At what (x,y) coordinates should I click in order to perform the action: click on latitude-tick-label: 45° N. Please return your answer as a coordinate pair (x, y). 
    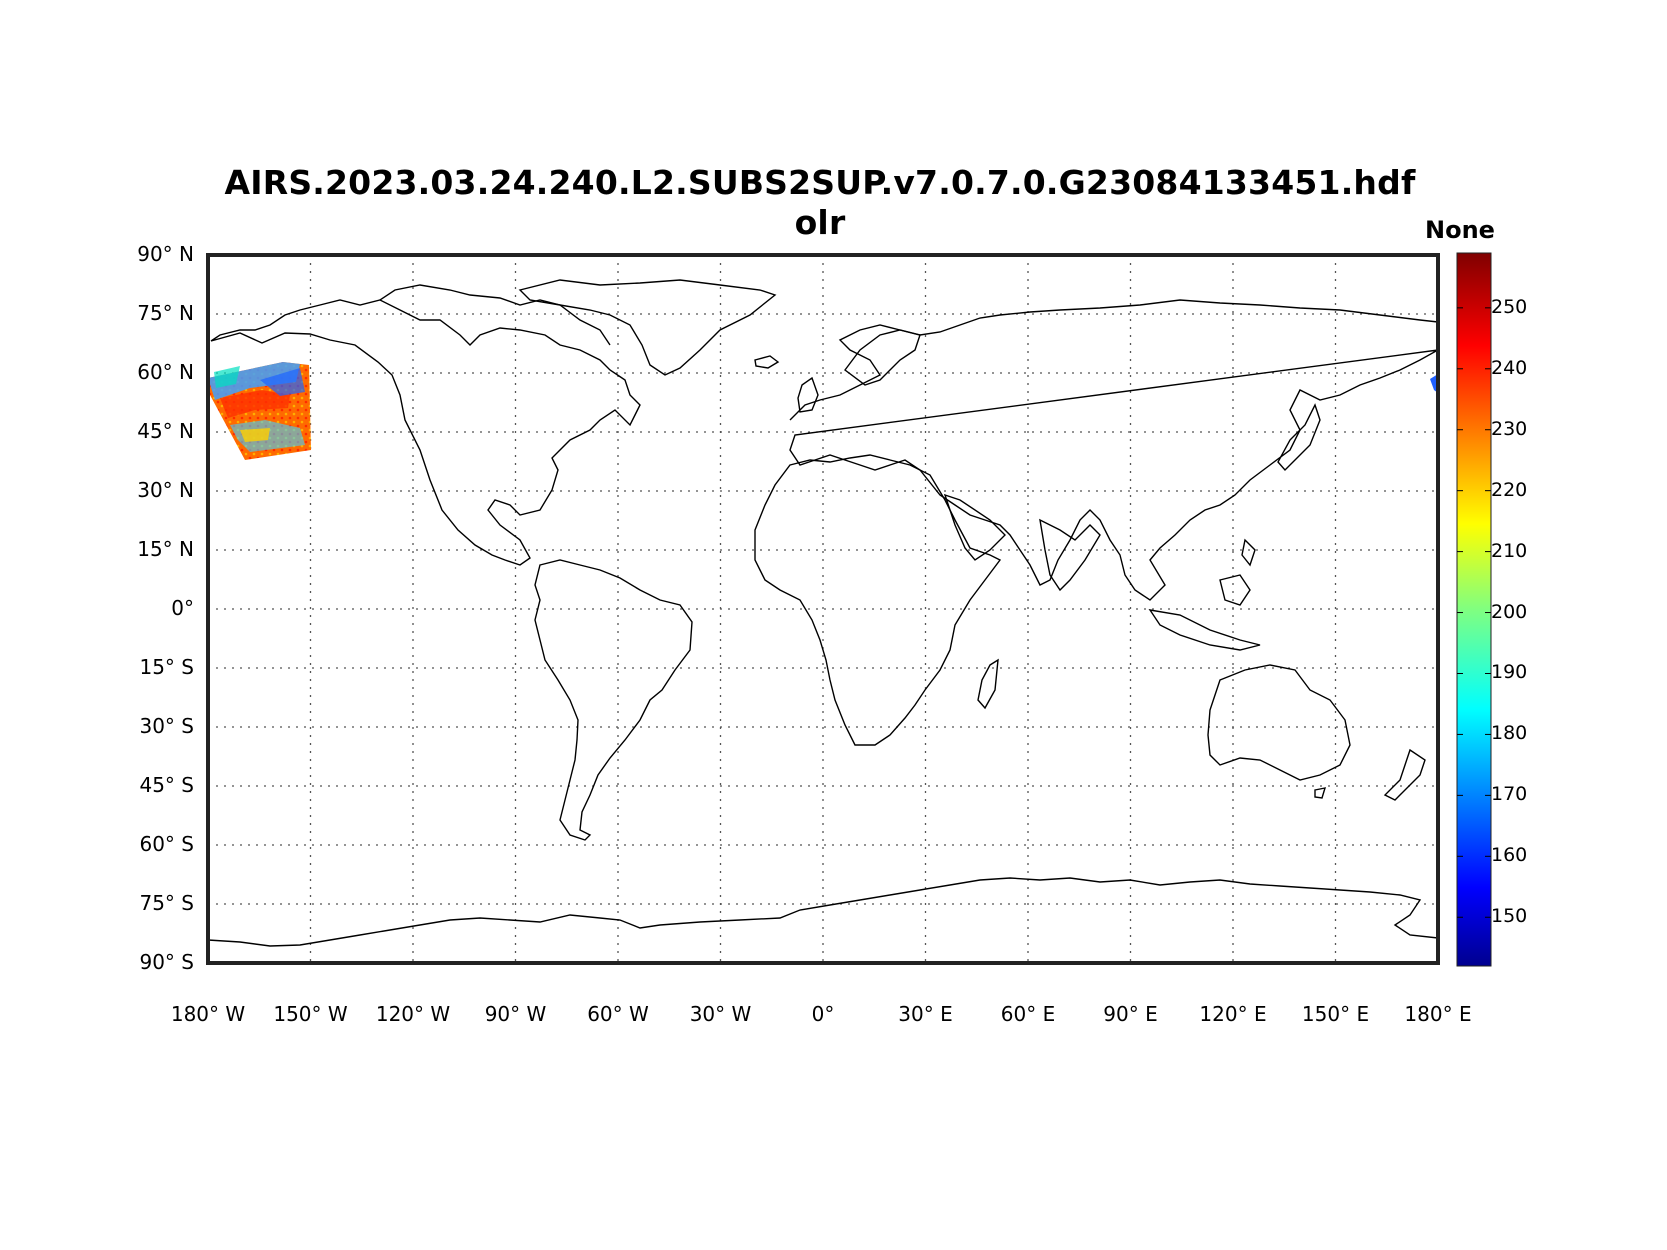
    Looking at the image, I should click on (165, 431).